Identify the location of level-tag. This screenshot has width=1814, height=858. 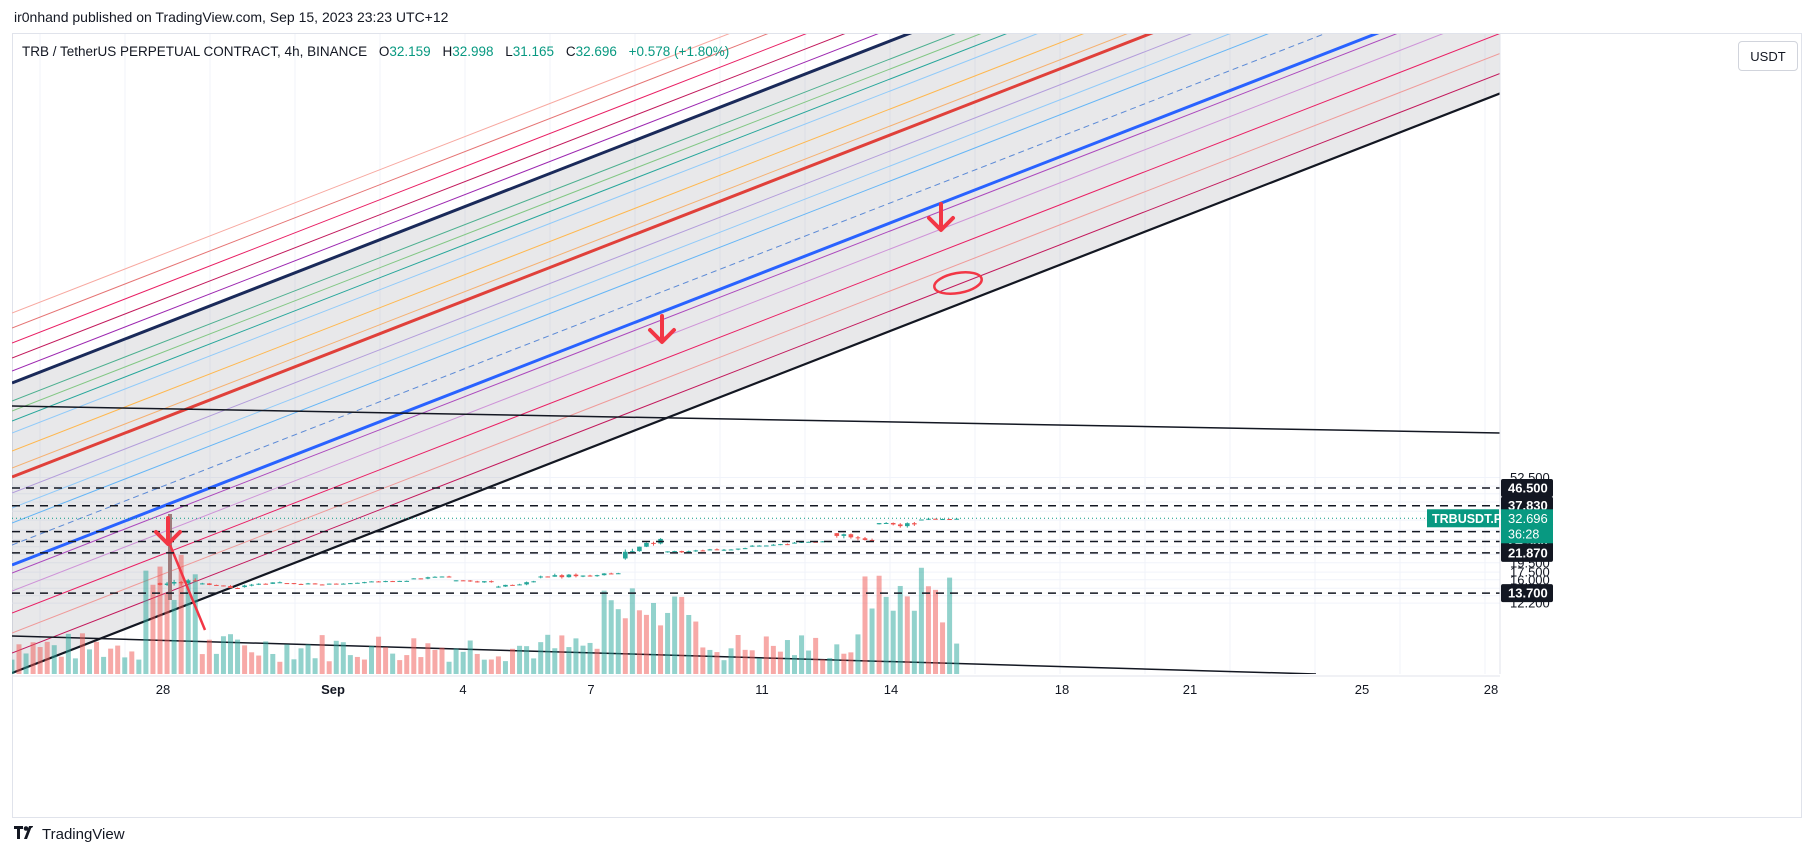
(1527, 487).